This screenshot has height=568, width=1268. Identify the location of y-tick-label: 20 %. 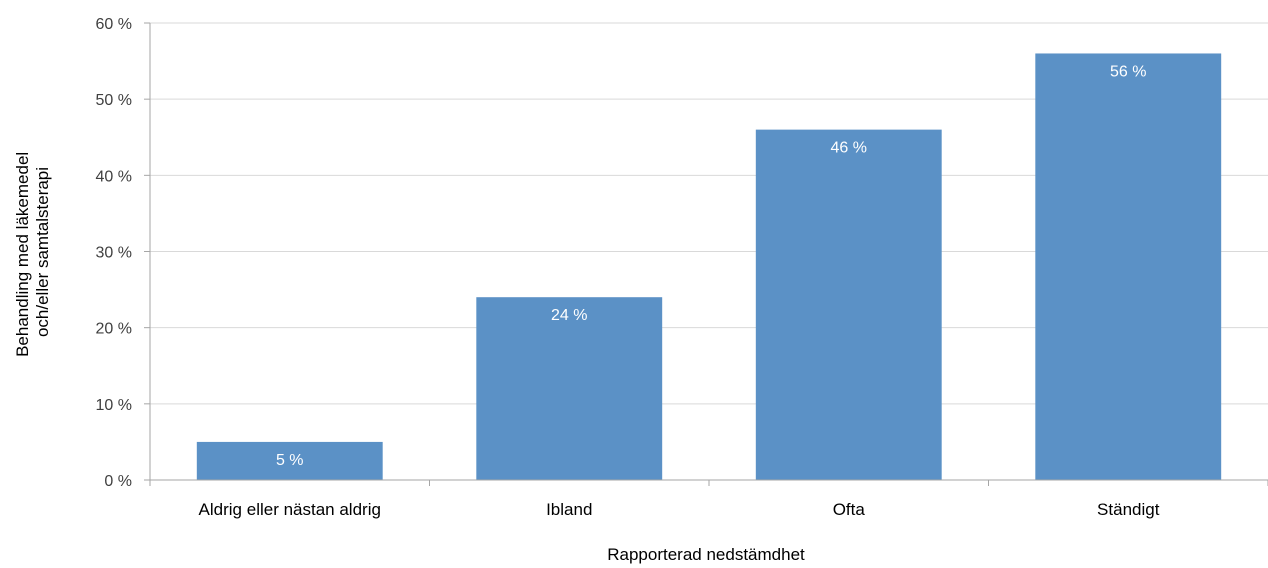
(114, 329).